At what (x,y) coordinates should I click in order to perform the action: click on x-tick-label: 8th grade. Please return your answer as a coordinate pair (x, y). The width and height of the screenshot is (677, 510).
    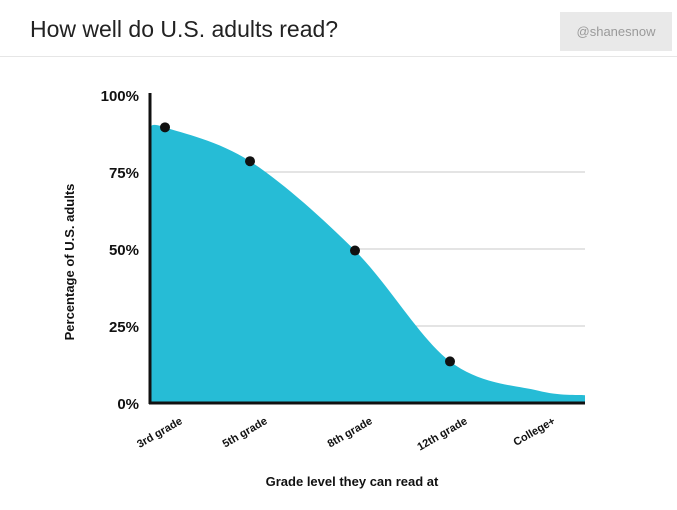
    Looking at the image, I should click on (350, 432).